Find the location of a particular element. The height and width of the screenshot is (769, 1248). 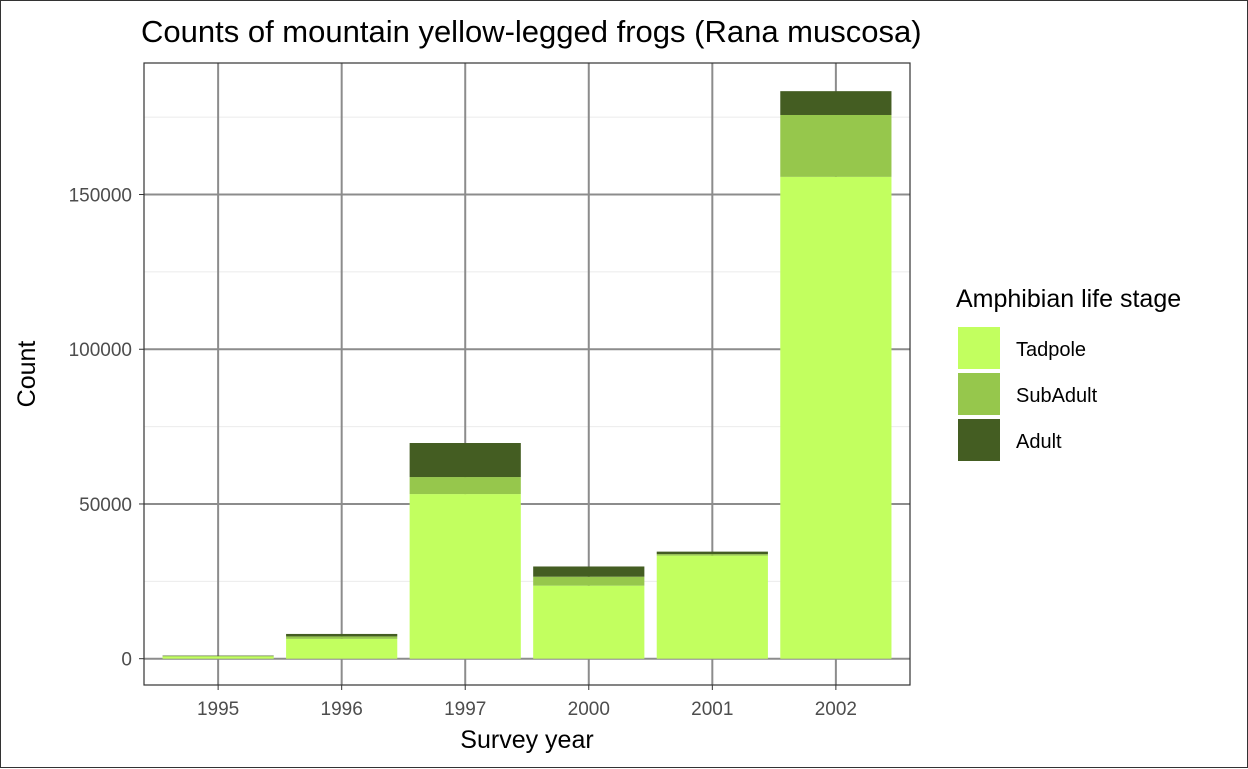

x-tick-label: 1997 is located at coordinates (465, 709).